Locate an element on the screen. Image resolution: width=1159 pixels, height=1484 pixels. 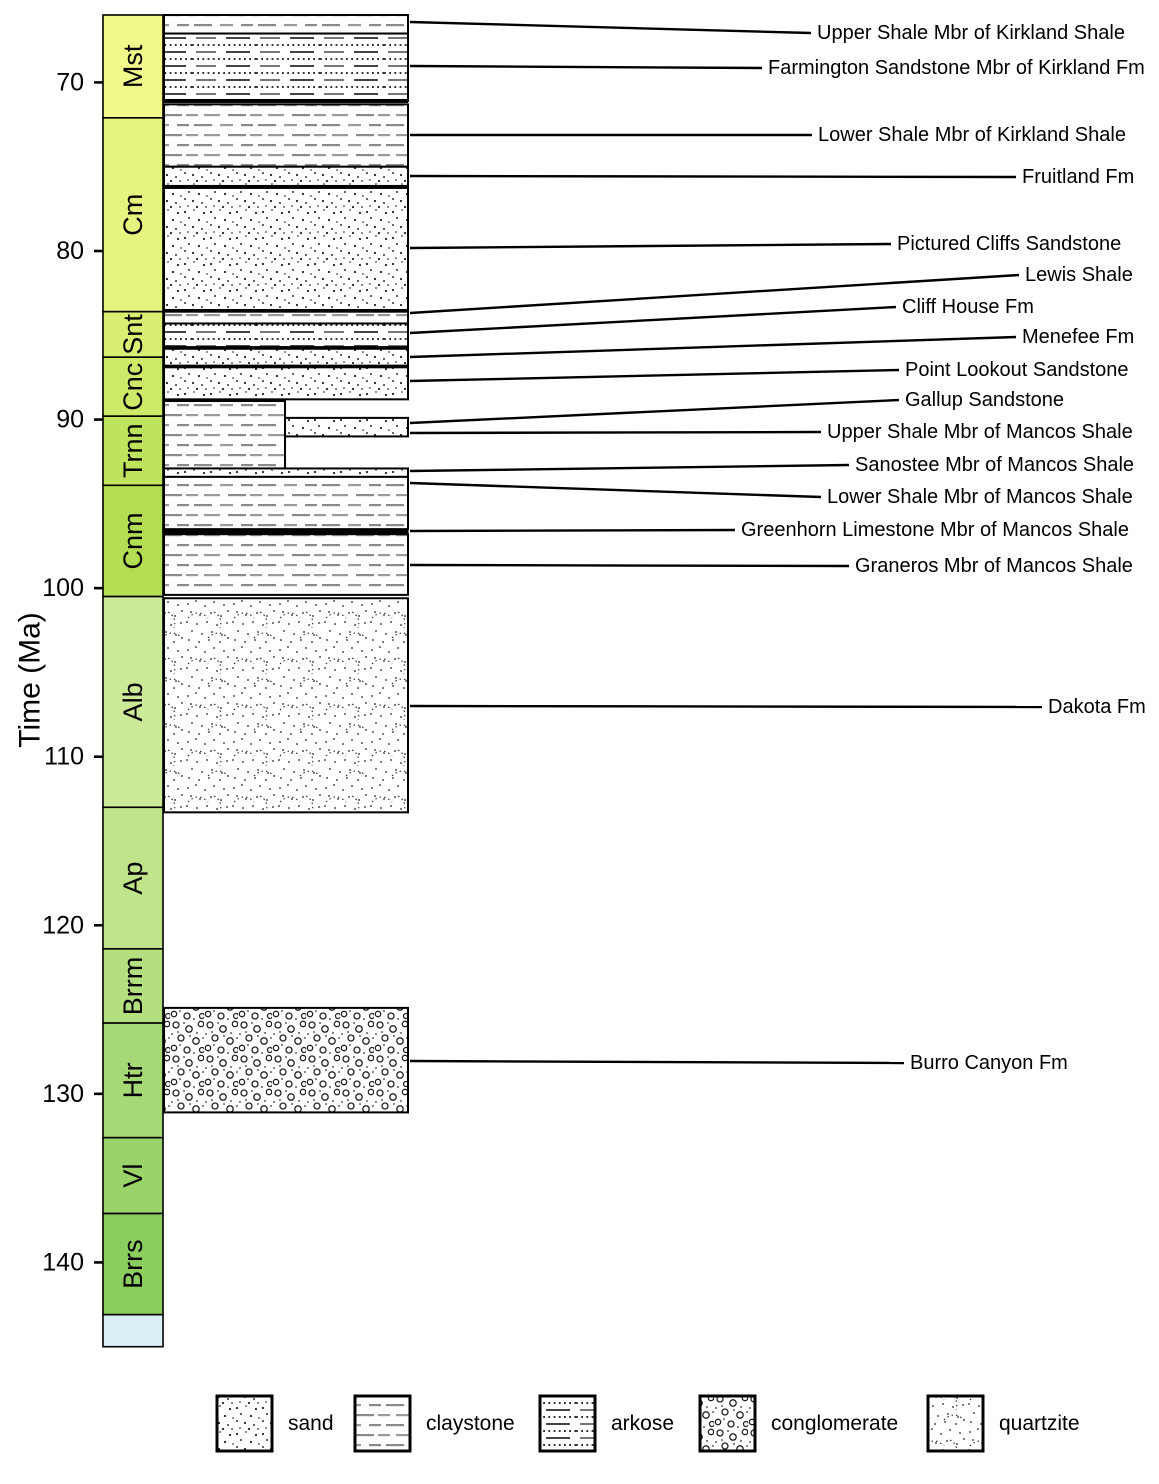
leader-line-pictured-cliffs-sandstone is located at coordinates (650, 246).